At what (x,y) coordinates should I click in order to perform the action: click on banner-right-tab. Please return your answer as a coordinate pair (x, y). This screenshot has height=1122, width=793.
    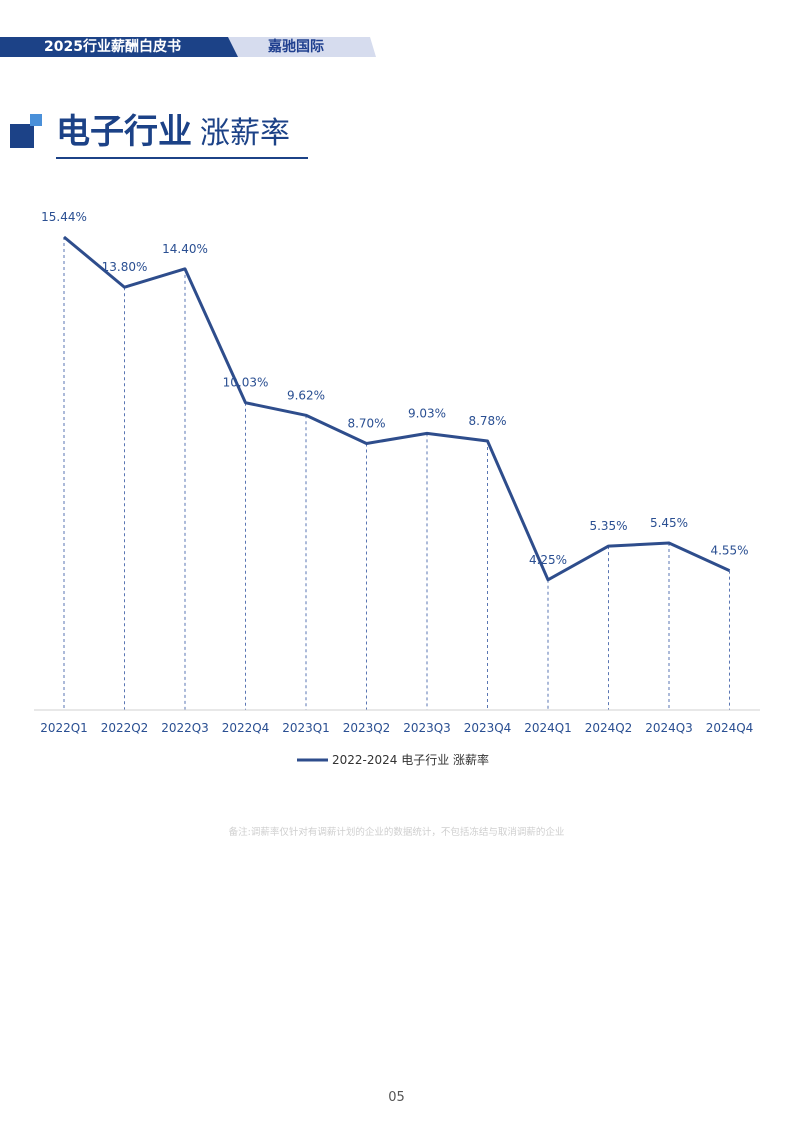
    Looking at the image, I should click on (295, 47).